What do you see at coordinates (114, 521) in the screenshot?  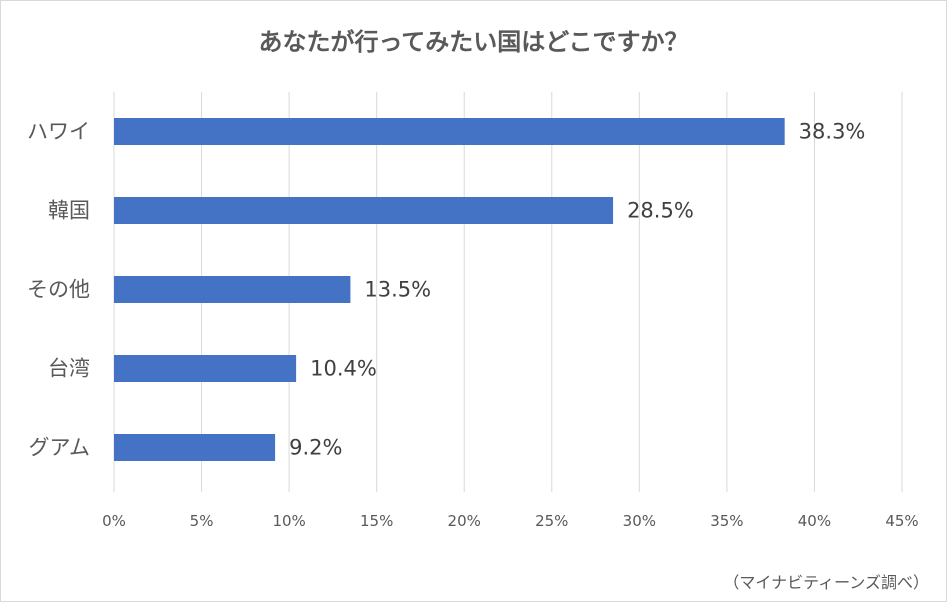 I see `x-tick-label: 0%` at bounding box center [114, 521].